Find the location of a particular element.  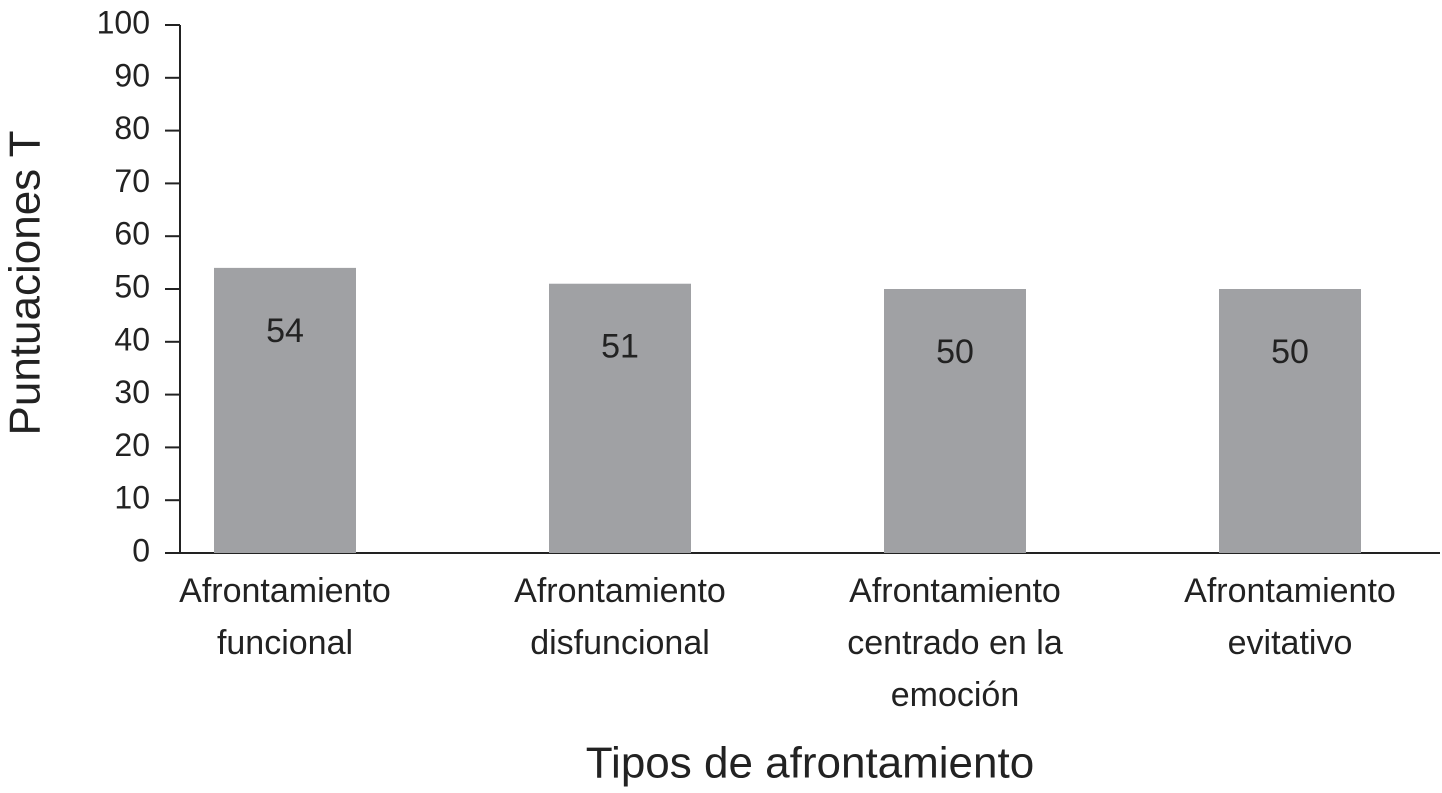

y-tick-label: 90 is located at coordinates (132, 75).